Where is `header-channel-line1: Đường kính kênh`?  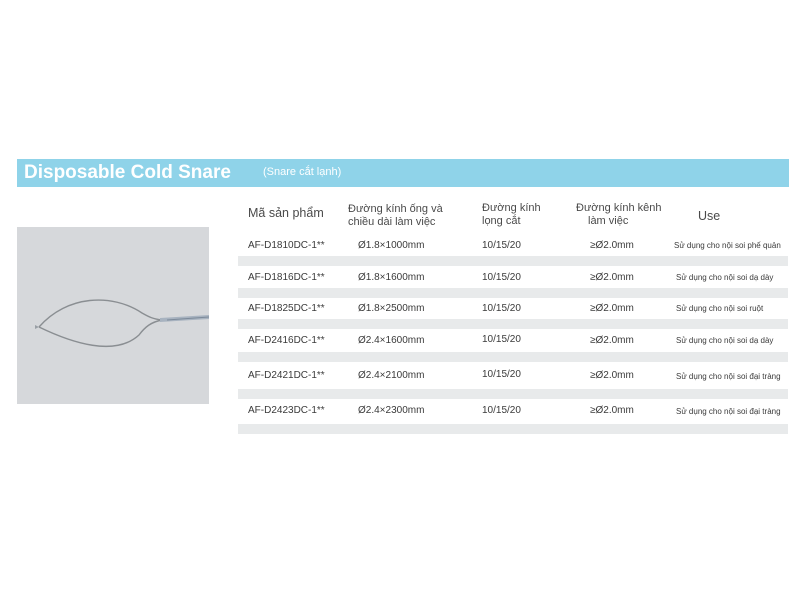 header-channel-line1: Đường kính kênh is located at coordinates (619, 208).